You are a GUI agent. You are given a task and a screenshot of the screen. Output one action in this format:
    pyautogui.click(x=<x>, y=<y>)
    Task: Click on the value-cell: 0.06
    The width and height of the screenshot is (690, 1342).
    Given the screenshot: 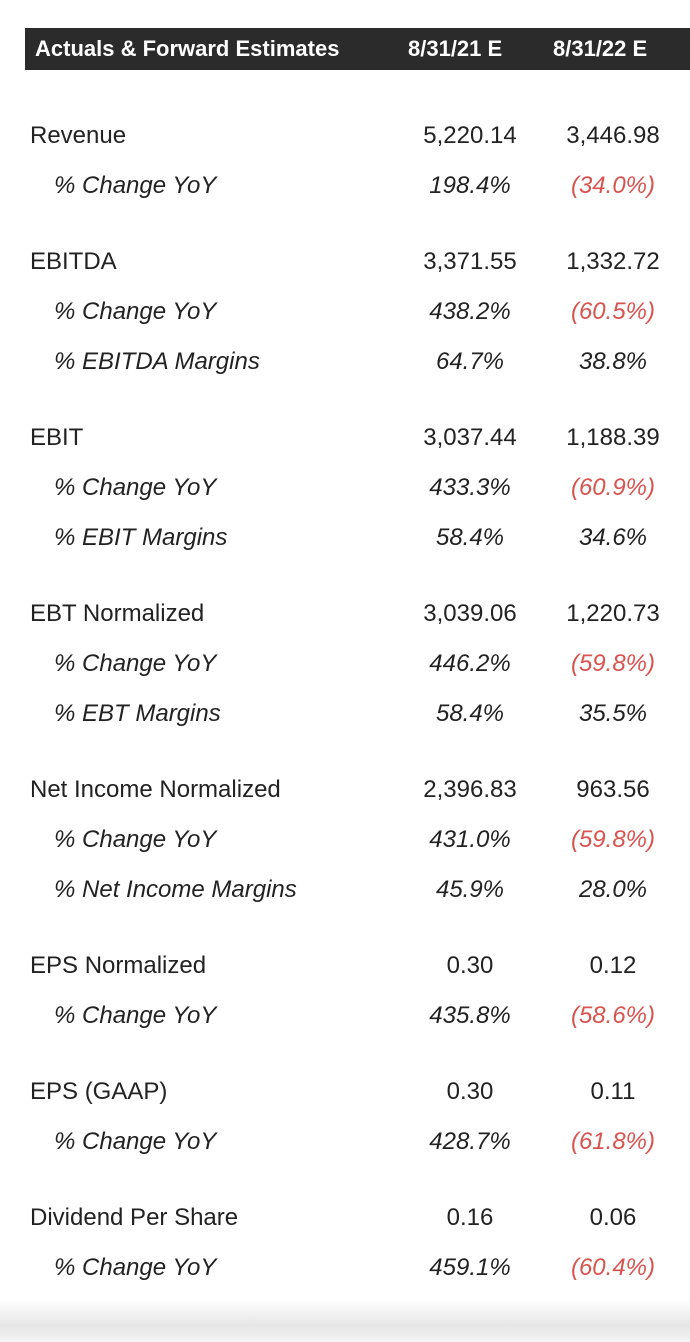 What is the action you would take?
    pyautogui.click(x=613, y=1217)
    